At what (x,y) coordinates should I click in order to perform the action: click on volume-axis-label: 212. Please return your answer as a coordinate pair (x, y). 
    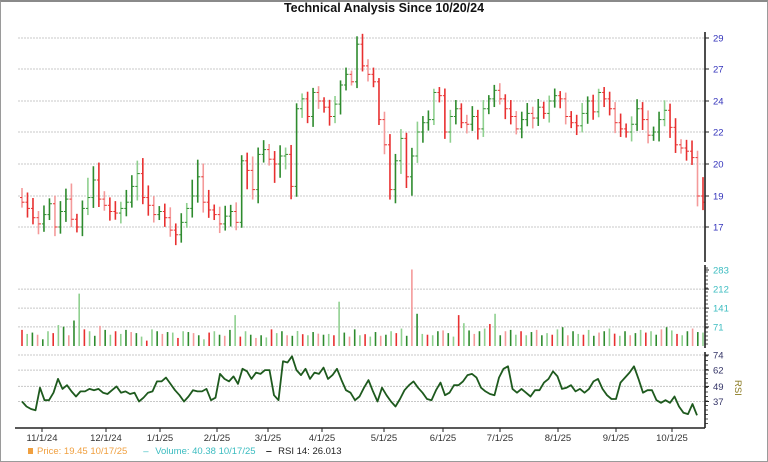
    Looking at the image, I should click on (721, 290).